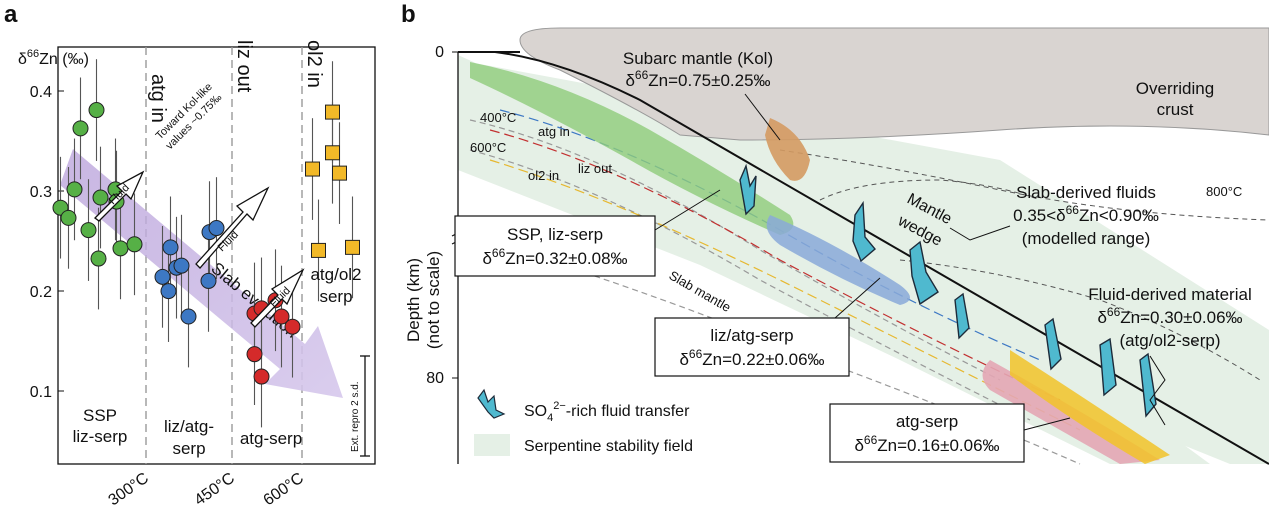 The height and width of the screenshot is (514, 1269). Describe the element at coordinates (244, 66) in the screenshot. I see `phase-label-liz-out: liz out` at that location.